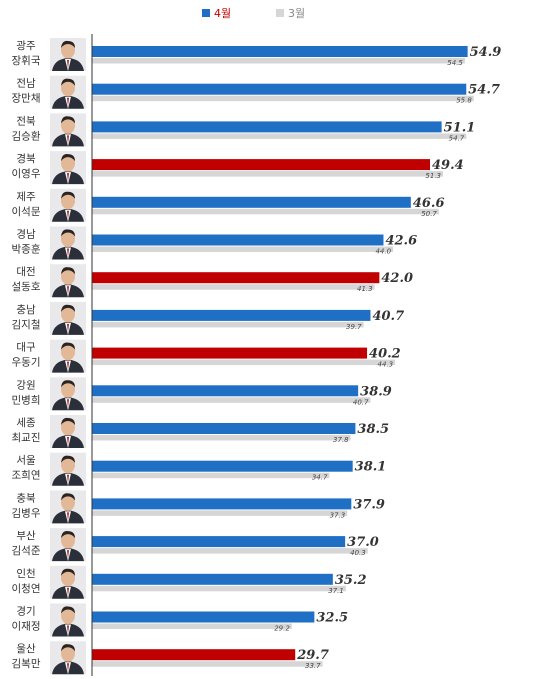  What do you see at coordinates (26, 325) in the screenshot?
I see `candidate-name: 김지철` at bounding box center [26, 325].